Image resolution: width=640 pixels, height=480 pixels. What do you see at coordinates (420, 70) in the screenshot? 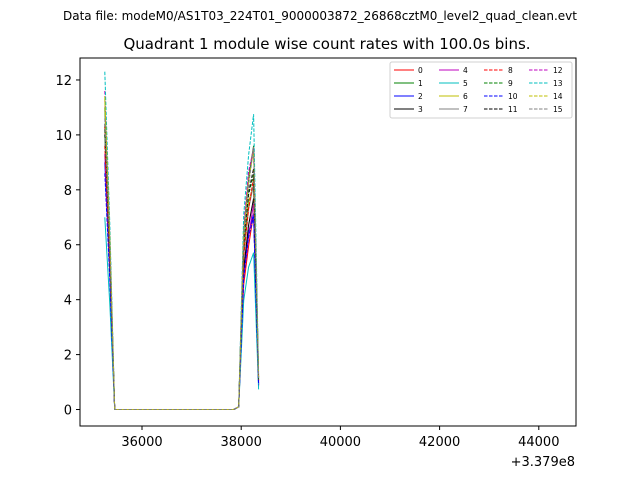
I see `legend-label-0: 0` at bounding box center [420, 70].